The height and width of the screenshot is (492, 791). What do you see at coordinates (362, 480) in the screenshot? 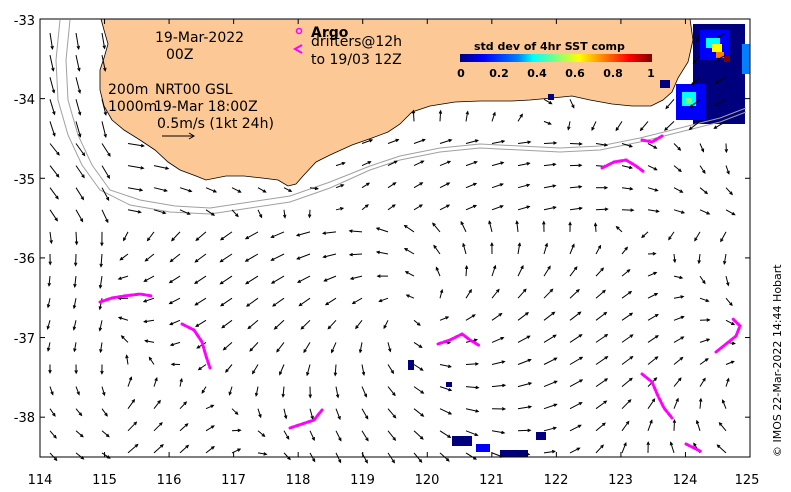
I see `x-tick-label: 119` at bounding box center [362, 480].